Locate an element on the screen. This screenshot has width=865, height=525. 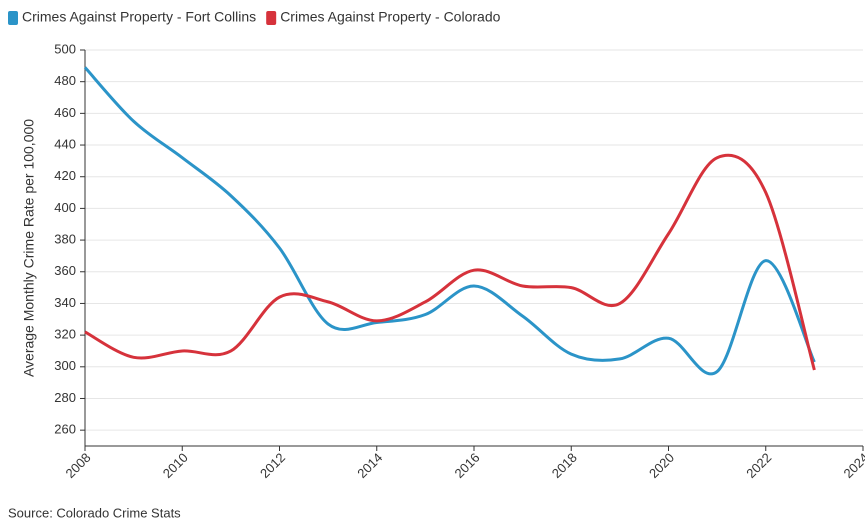
x-tick-label: 2022 is located at coordinates (758, 465).